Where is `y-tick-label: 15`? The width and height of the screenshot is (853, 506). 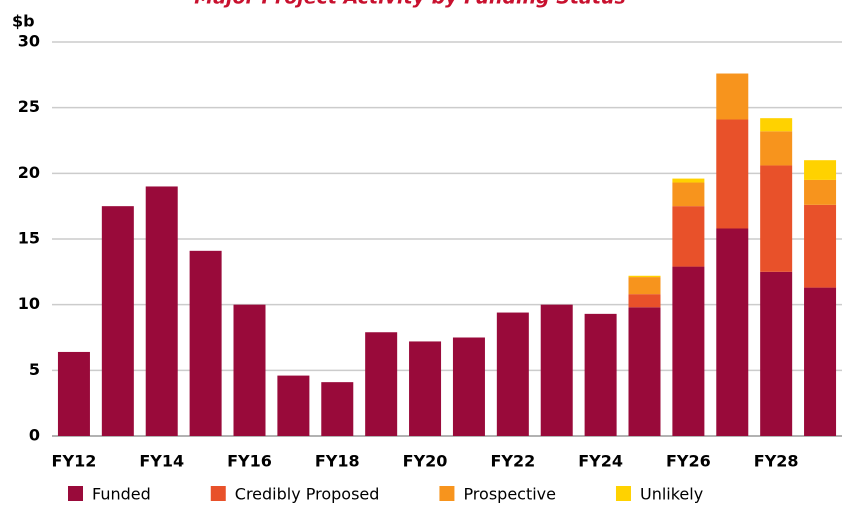
y-tick-label: 15 is located at coordinates (29, 238).